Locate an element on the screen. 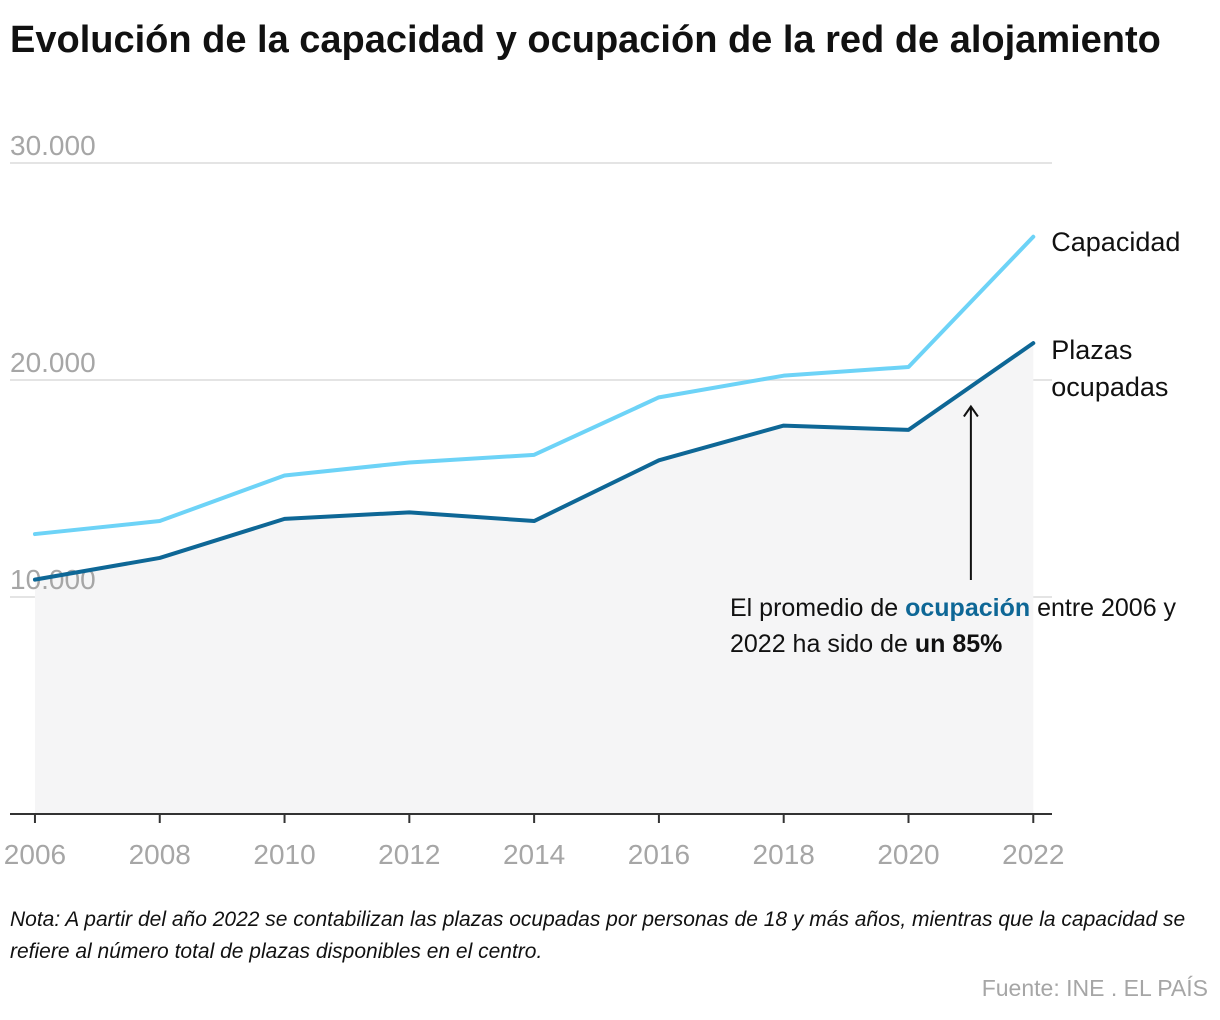  series-label-ocupadas-line2: ocupadas is located at coordinates (1109, 387).